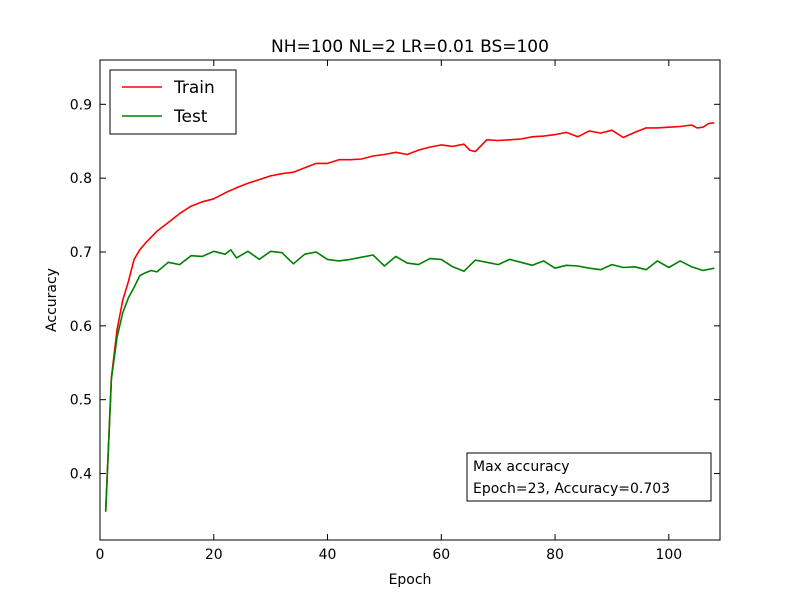  What do you see at coordinates (100, 555) in the screenshot?
I see `x-tick-label: 0` at bounding box center [100, 555].